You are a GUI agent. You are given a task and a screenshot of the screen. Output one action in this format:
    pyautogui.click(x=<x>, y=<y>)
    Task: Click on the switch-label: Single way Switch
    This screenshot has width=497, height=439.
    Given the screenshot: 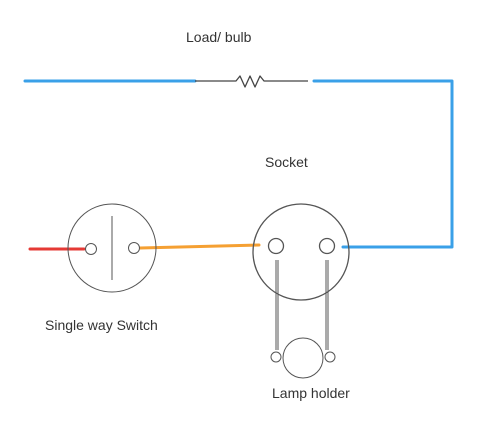 What is the action you would take?
    pyautogui.click(x=101, y=325)
    